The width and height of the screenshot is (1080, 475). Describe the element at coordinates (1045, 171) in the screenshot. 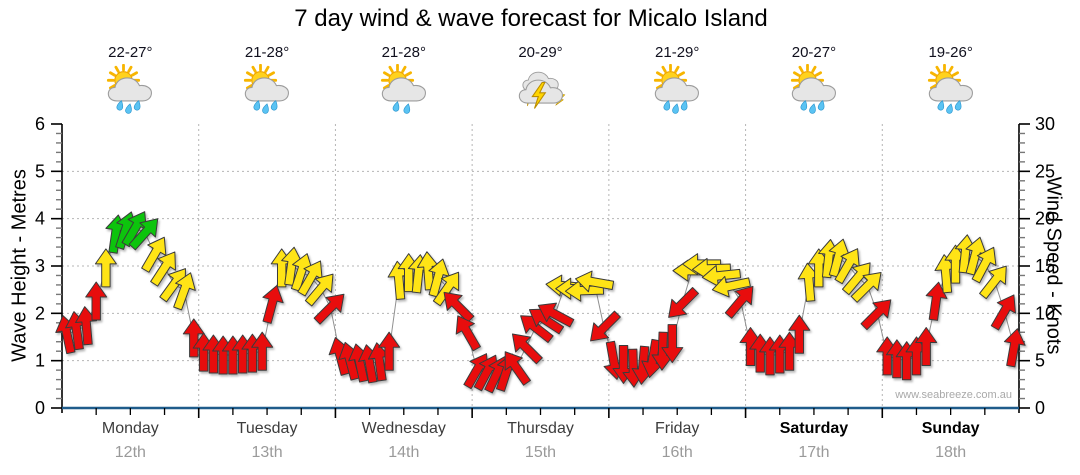

I see `svg-text: 25` at that location.